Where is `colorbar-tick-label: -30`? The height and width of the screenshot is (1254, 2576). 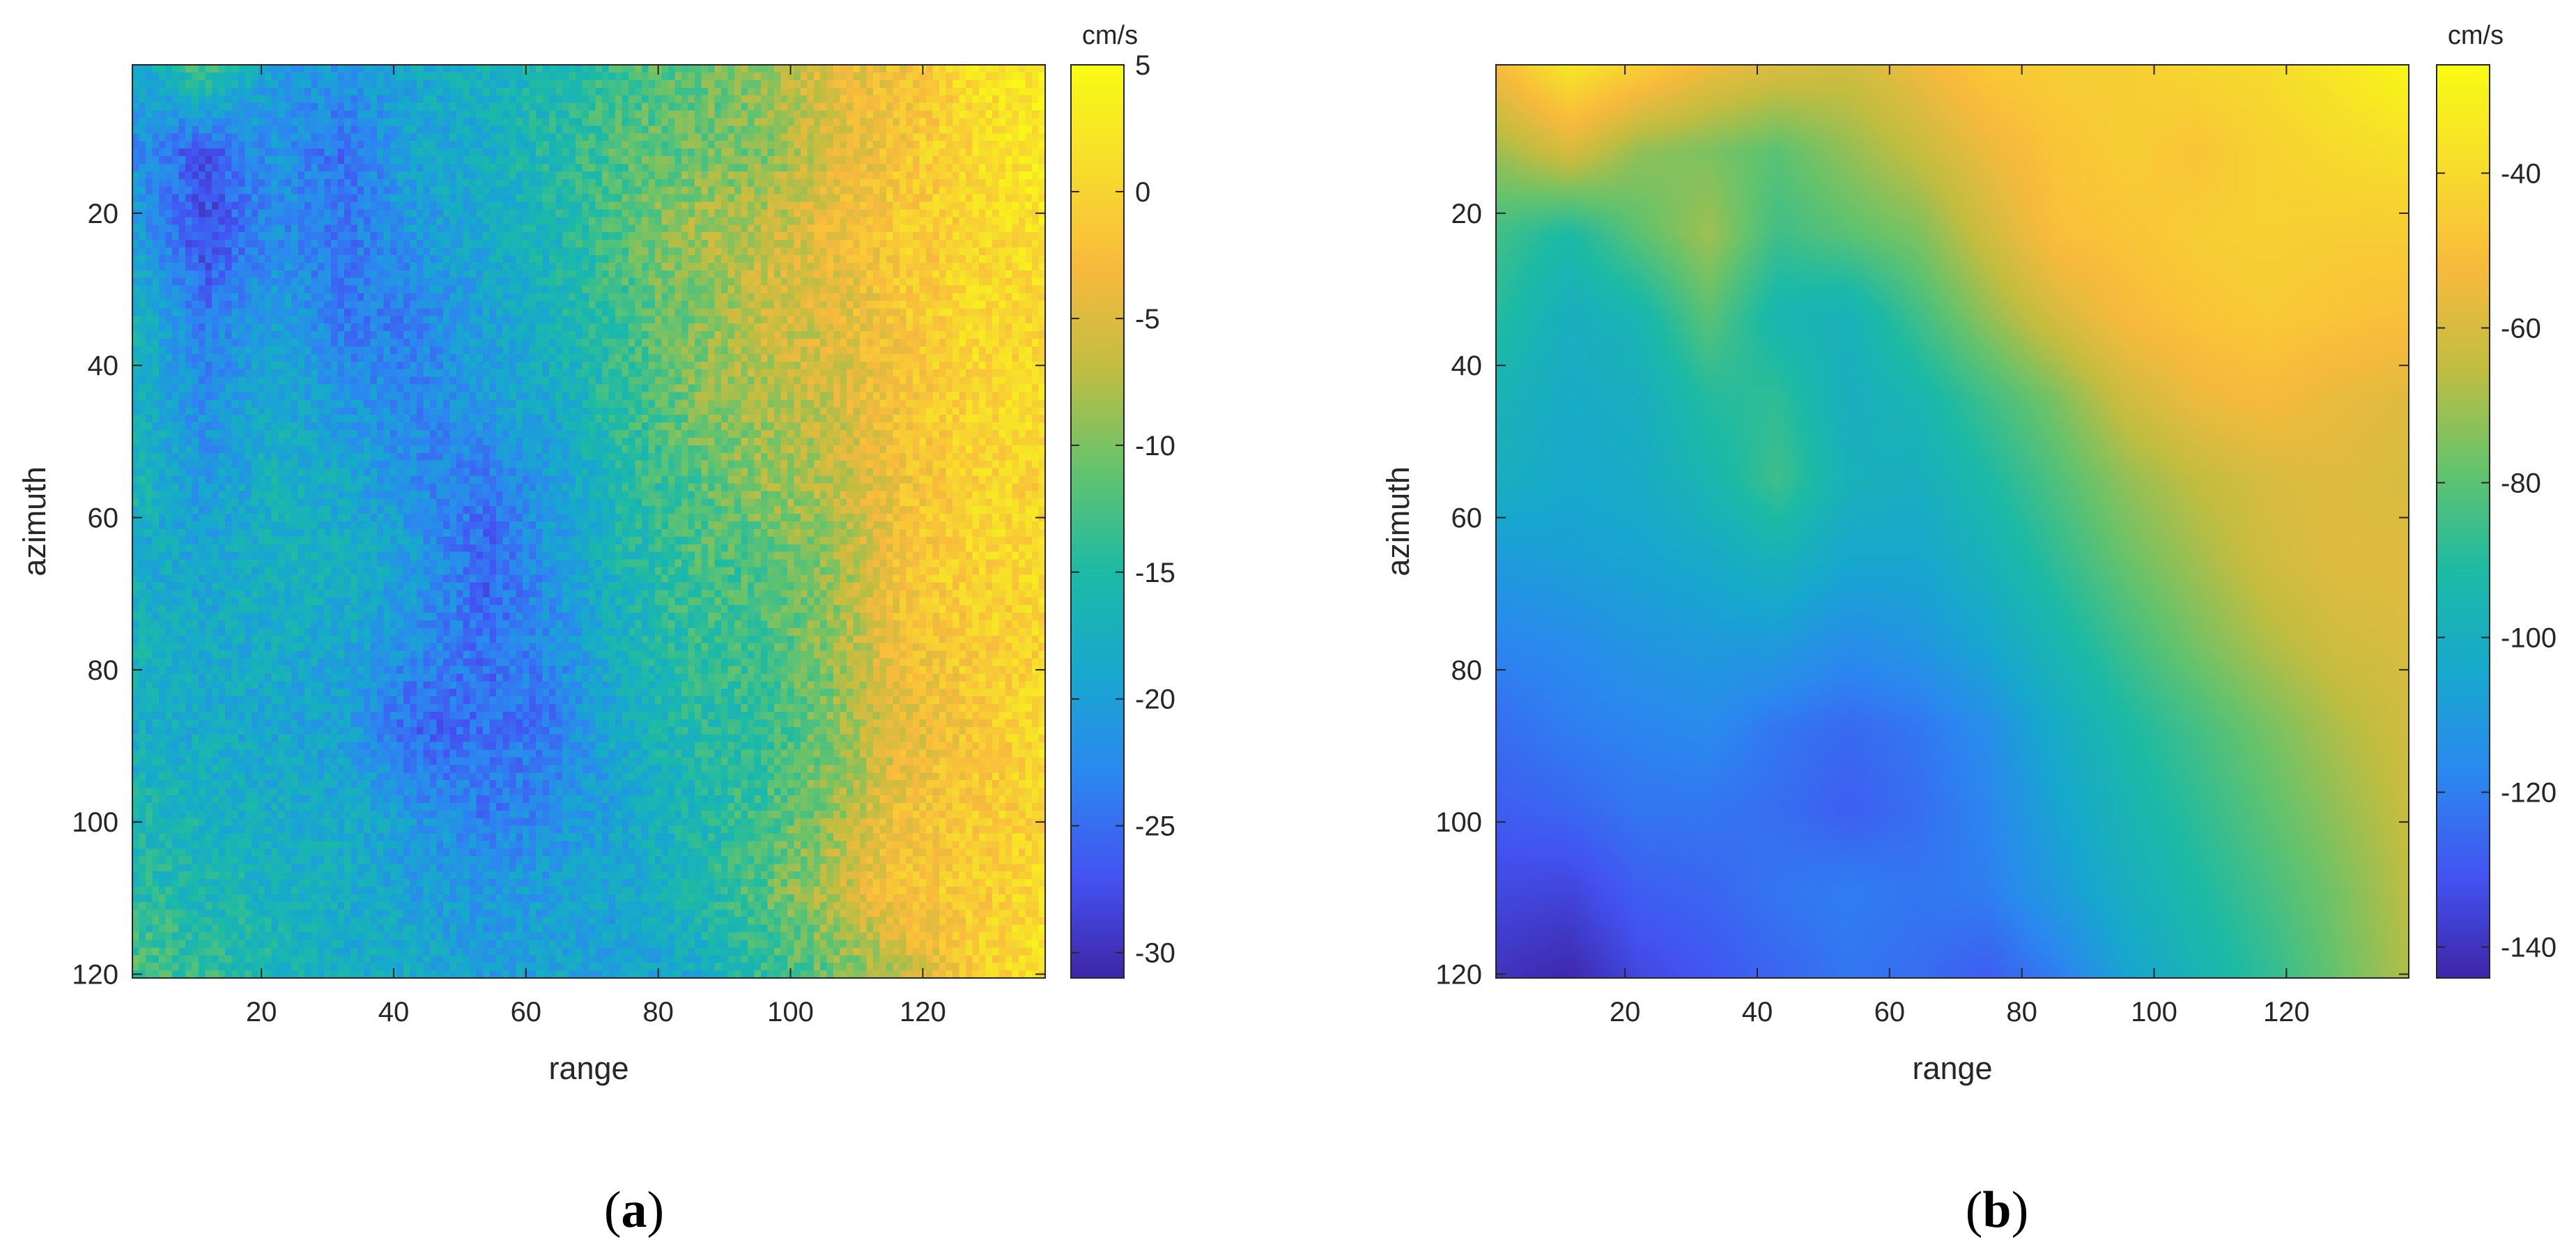 colorbar-tick-label: -30 is located at coordinates (1155, 953).